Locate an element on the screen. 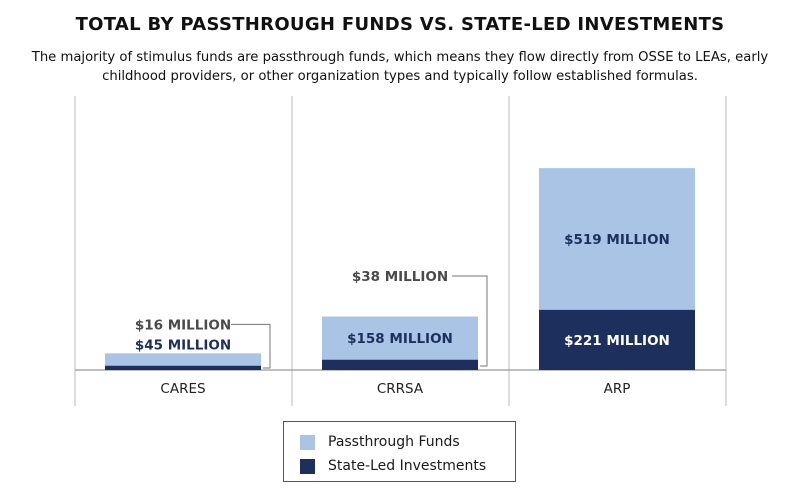 This screenshot has height=500, width=800. legend-item-state-led: State-Led Investments is located at coordinates (393, 466).